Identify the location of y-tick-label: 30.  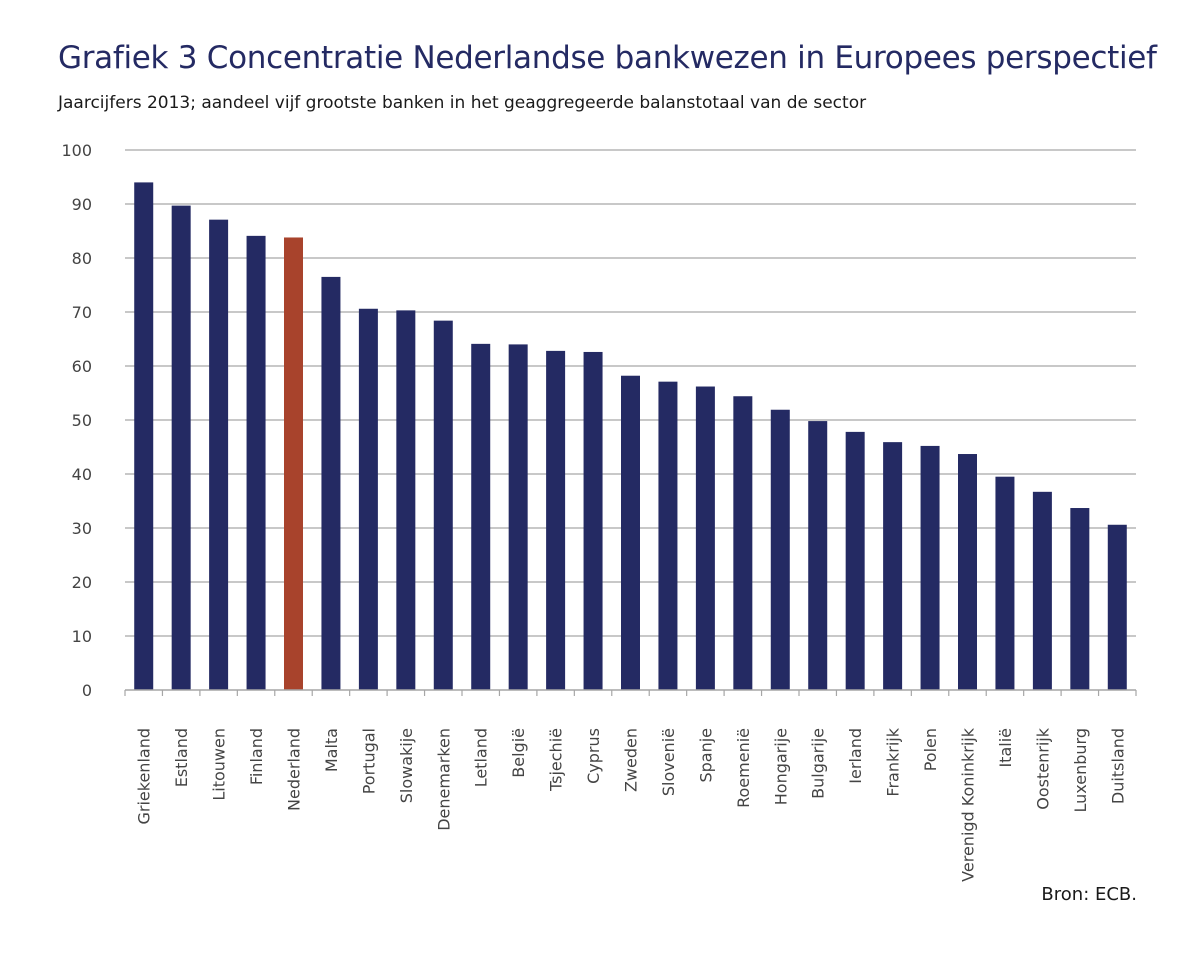
(82, 528).